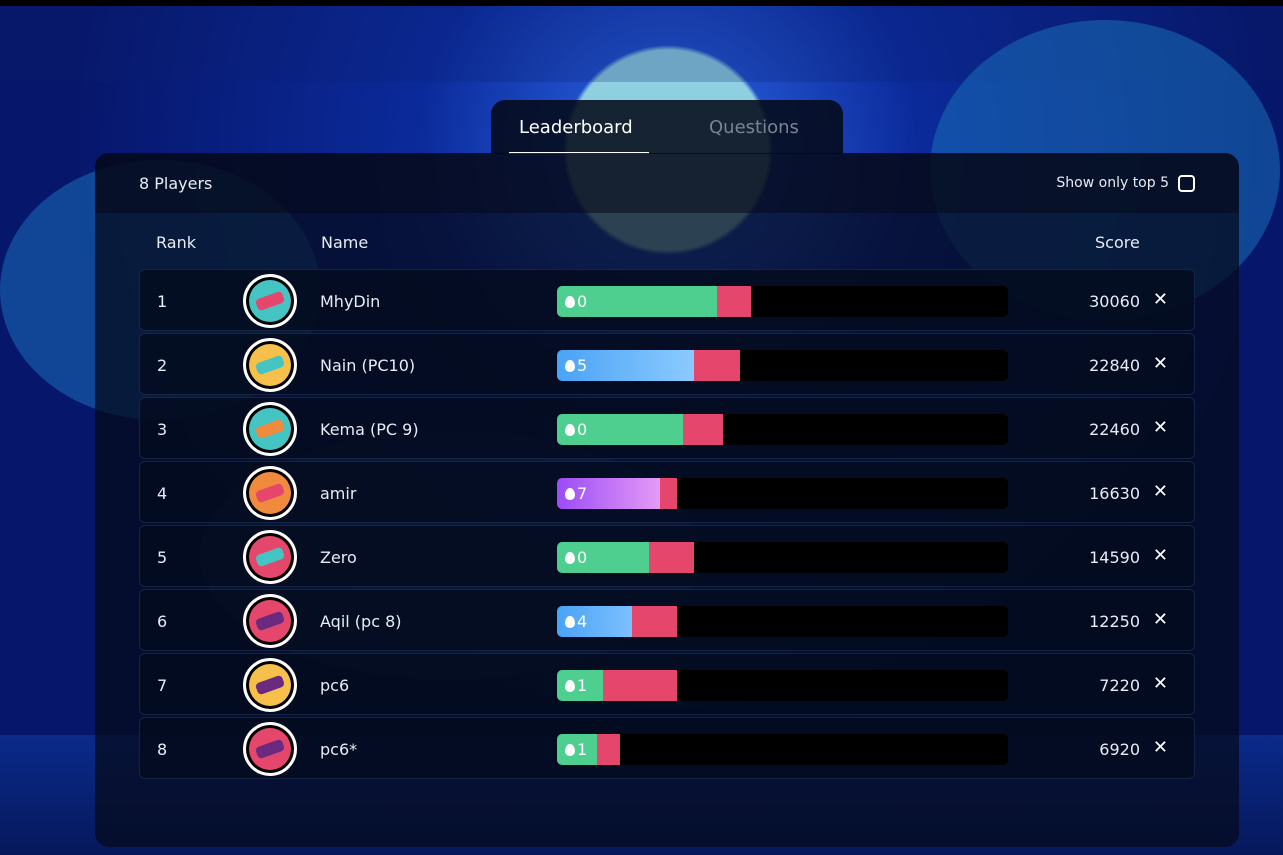 The width and height of the screenshot is (1283, 855). I want to click on player-row: 4 amir 7 16630 ✕, so click(667, 492).